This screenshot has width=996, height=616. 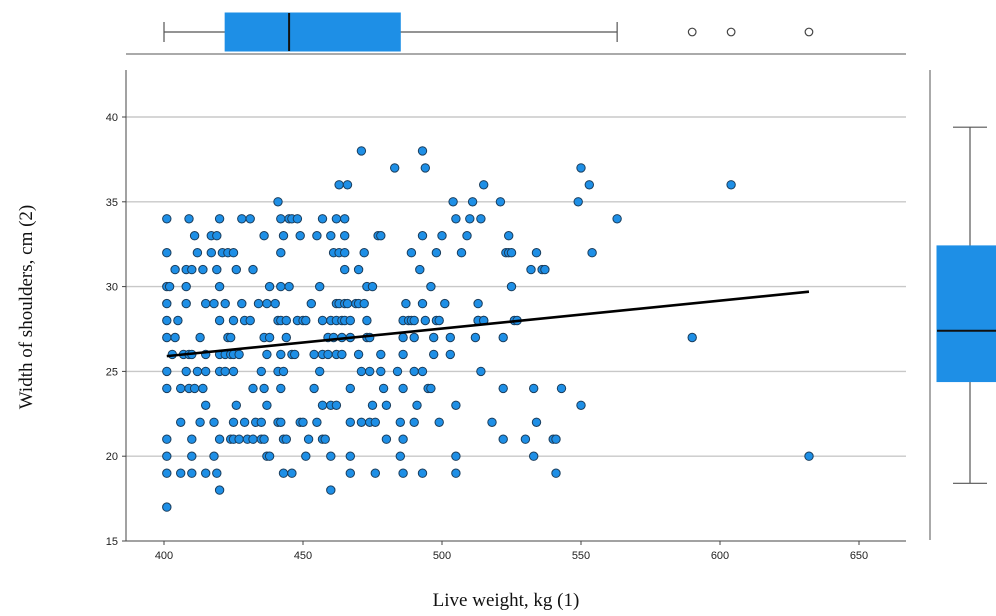 I want to click on y-tick-label: 30, so click(x=112, y=288).